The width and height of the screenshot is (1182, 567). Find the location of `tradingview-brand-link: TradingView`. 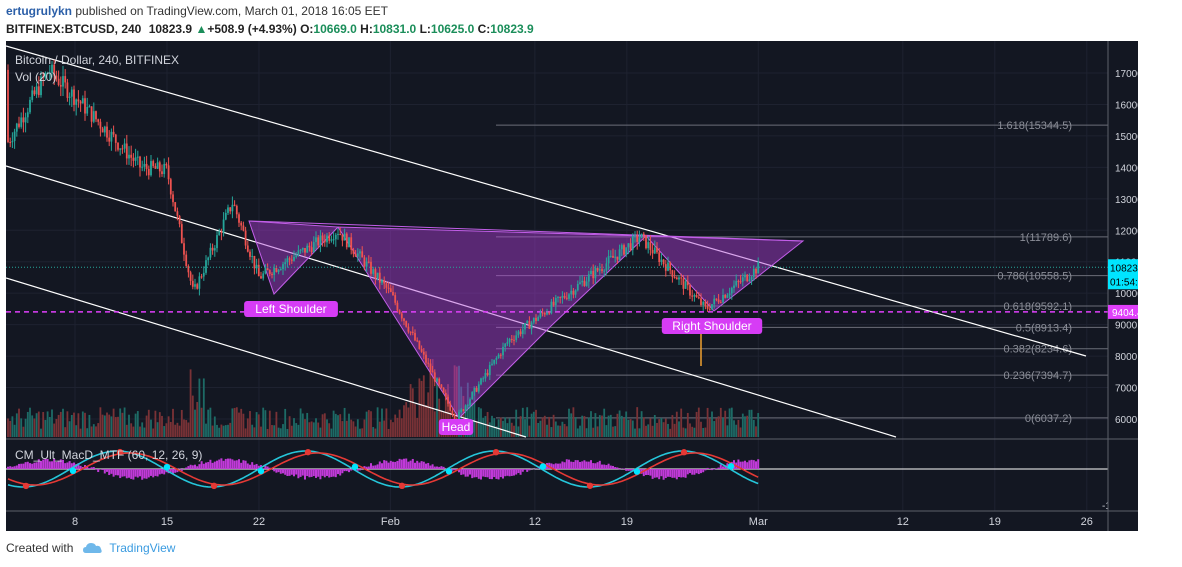

tradingview-brand-link: TradingView is located at coordinates (142, 548).